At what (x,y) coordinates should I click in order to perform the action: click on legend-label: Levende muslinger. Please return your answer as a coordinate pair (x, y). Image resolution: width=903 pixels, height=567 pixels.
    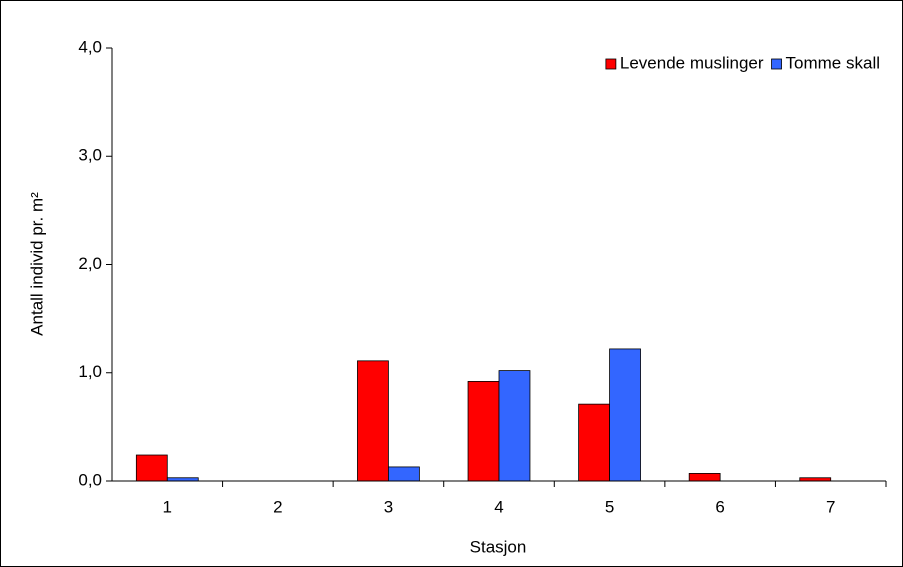
    Looking at the image, I should click on (692, 62).